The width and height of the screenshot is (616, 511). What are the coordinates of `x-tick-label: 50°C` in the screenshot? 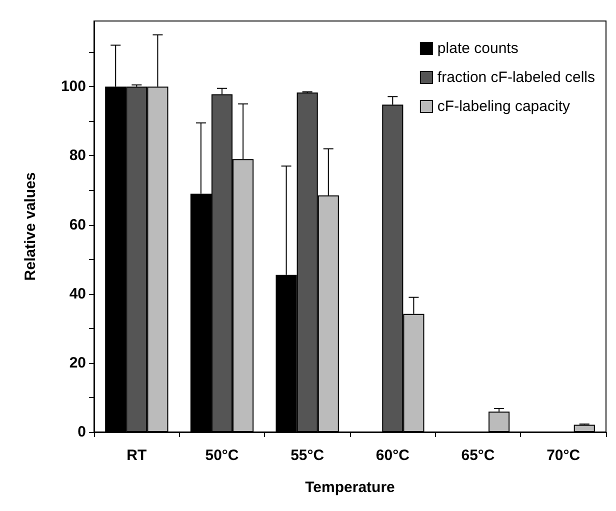 It's located at (222, 455).